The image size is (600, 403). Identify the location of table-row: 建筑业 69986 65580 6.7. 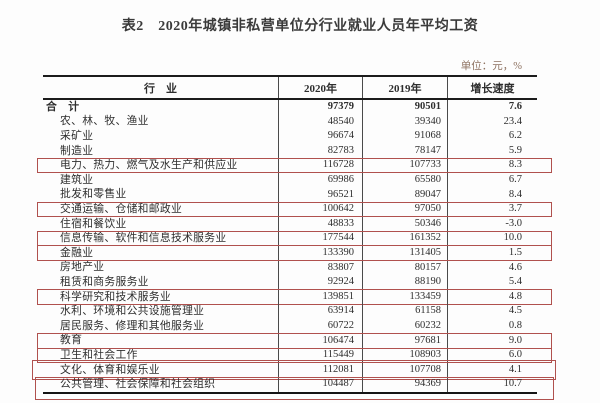
(290, 180).